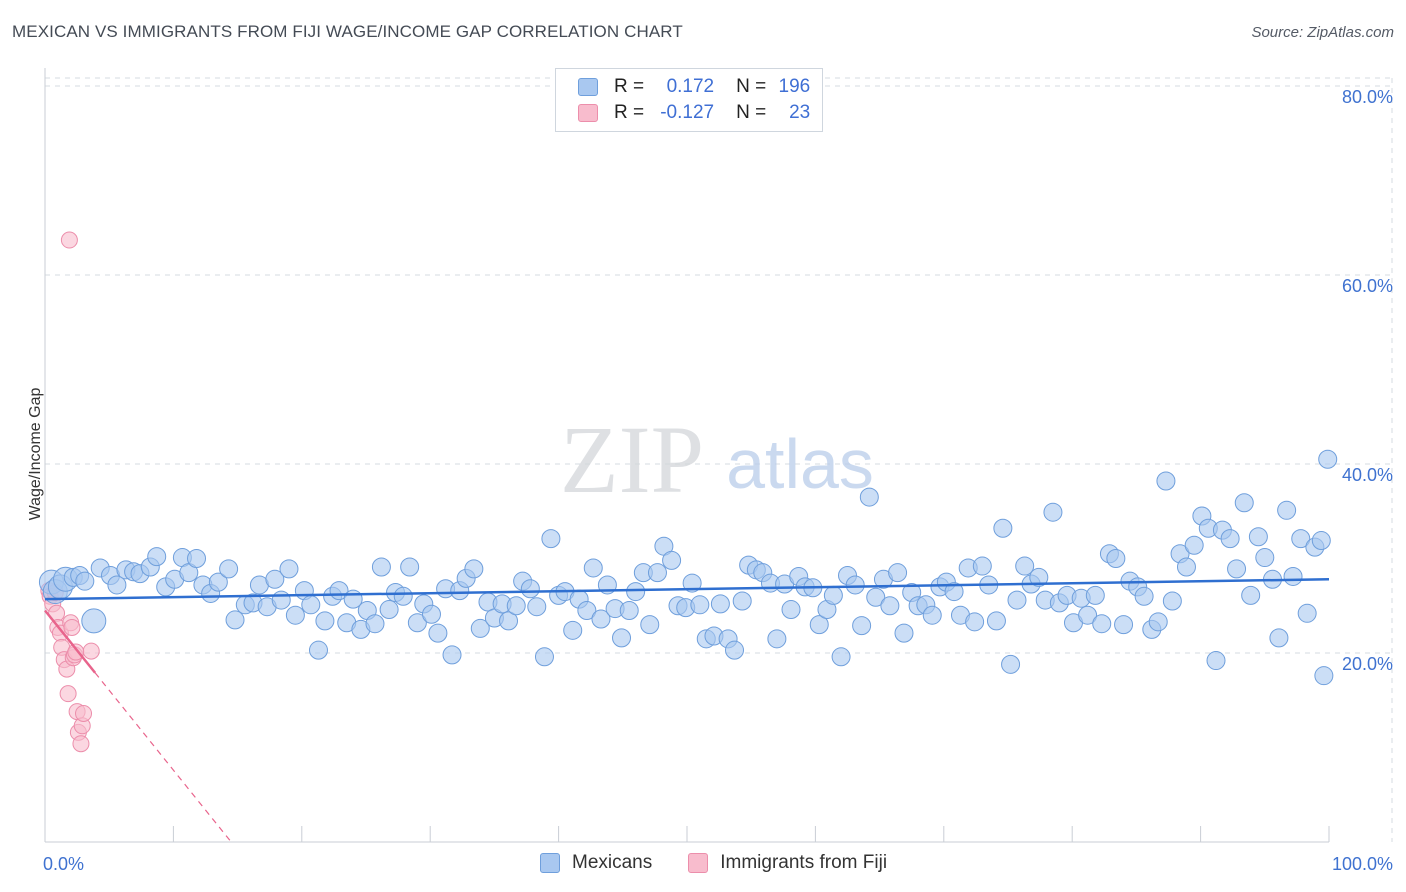 Image resolution: width=1406 pixels, height=892 pixels. Describe the element at coordinates (800, 112) in the screenshot. I see `legend-n-value: 23` at that location.